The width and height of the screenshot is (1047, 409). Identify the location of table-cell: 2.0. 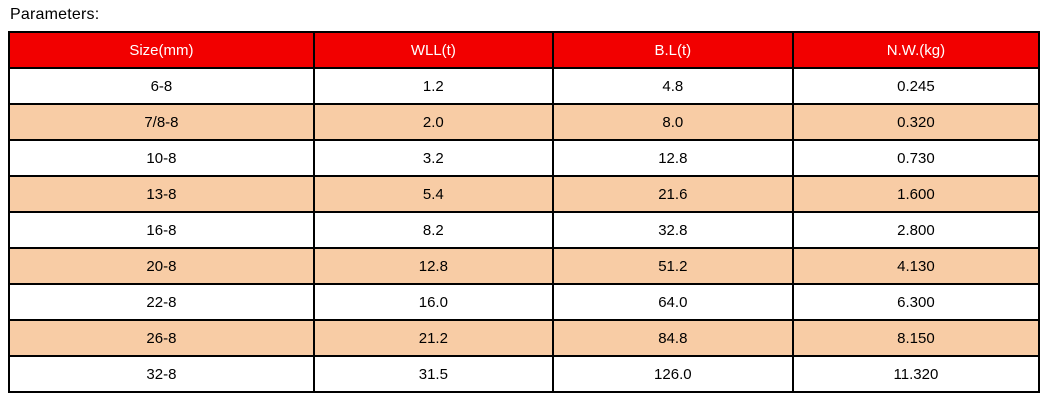
(433, 122).